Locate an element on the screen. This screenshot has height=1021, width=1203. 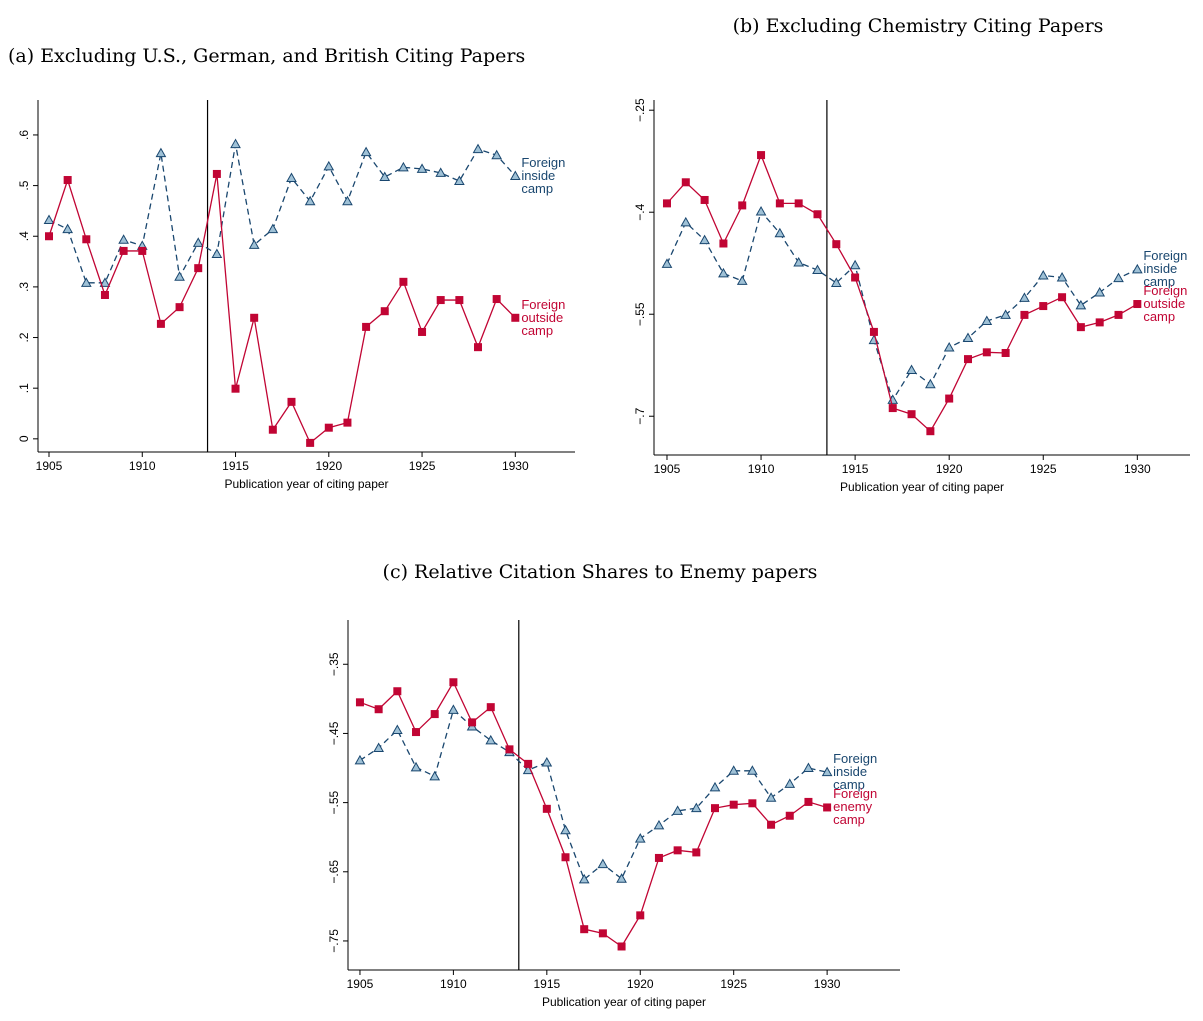
y-tick-label: .4 is located at coordinates (24, 236).